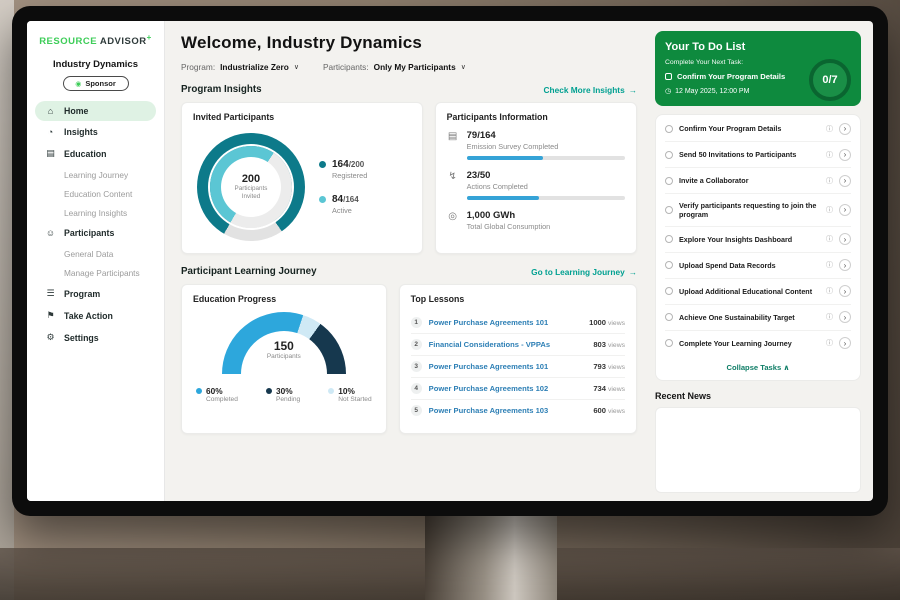 The width and height of the screenshot is (900, 600). I want to click on sidebar-item-participants: ☺ Participants, so click(95, 233).